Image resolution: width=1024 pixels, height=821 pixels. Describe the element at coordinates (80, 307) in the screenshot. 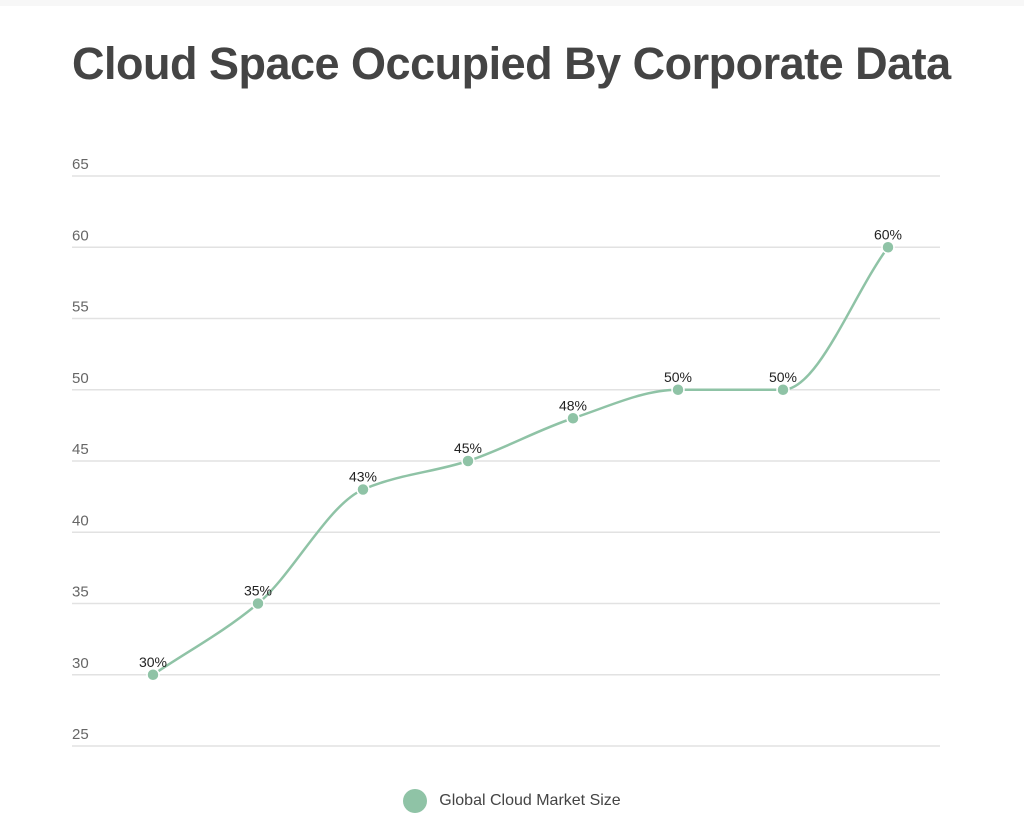

I see `y-tick-label: 55` at that location.